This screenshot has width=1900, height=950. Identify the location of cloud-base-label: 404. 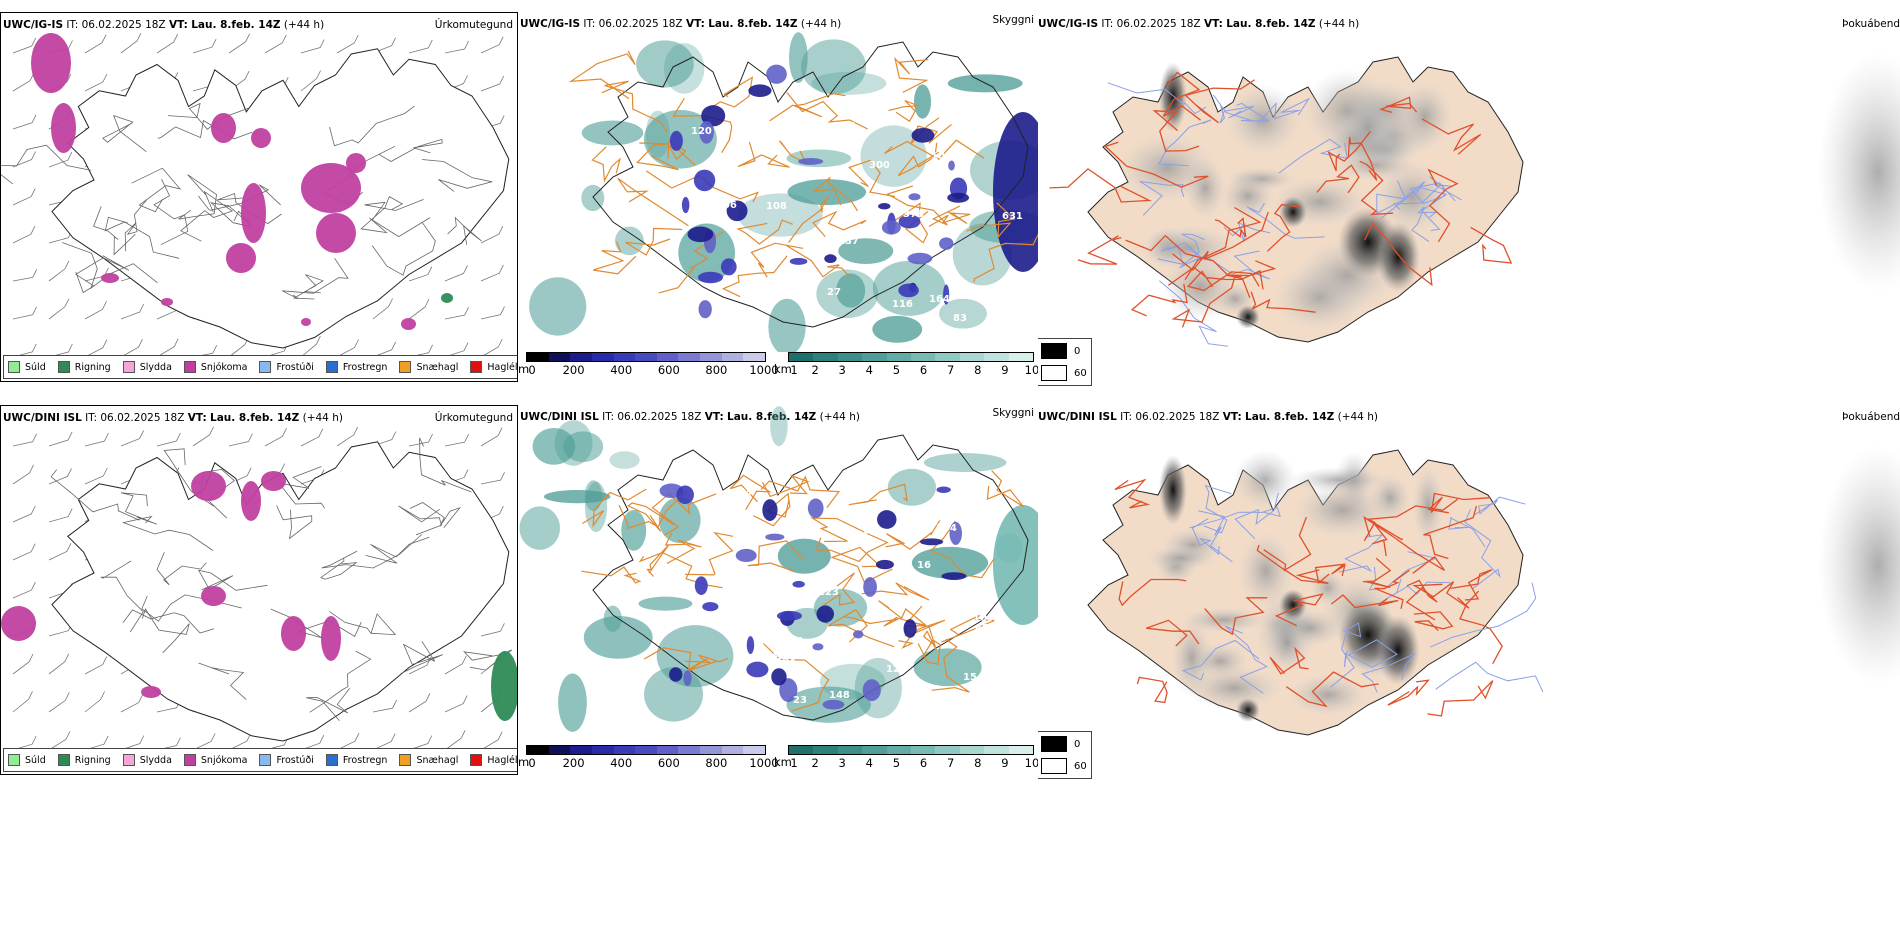
(785, 662).